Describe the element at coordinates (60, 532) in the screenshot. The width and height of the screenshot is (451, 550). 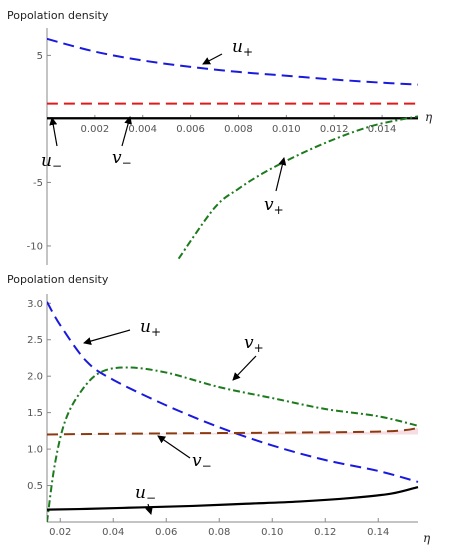
I see `x-tick-label: 0.02` at that location.